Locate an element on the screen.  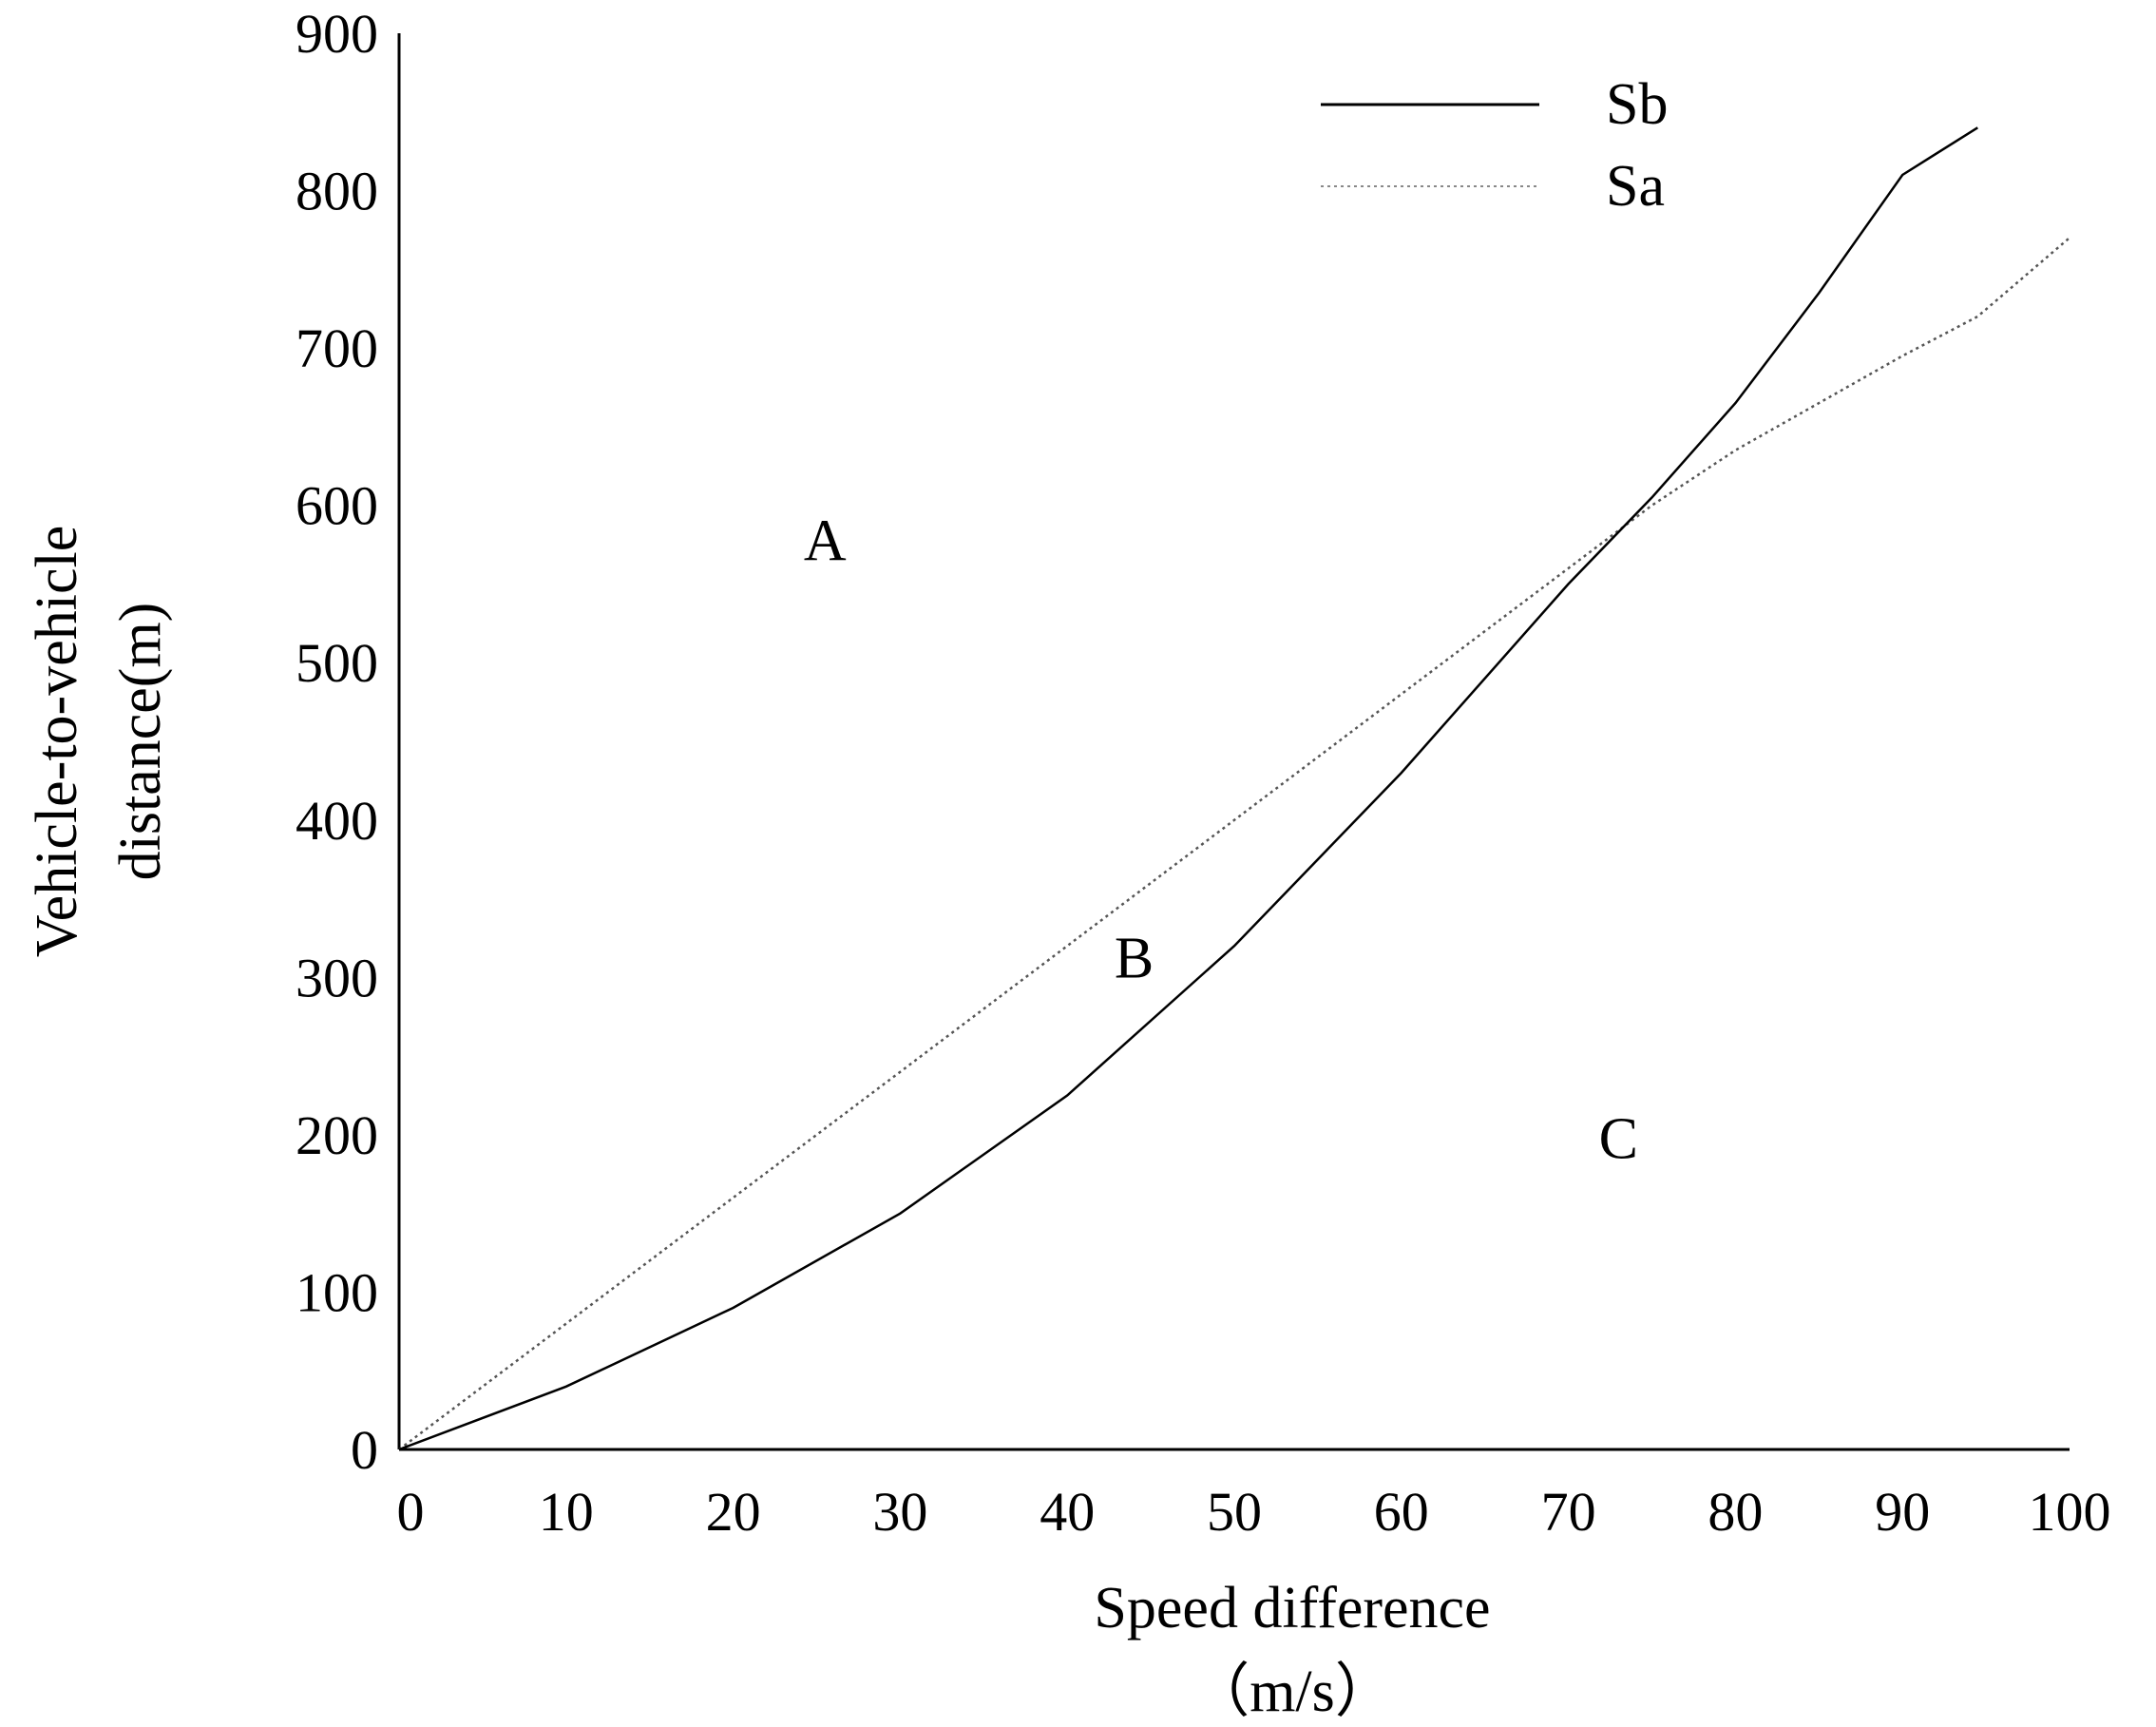
x-axis-ticks: 0 10 20 30 40 50 60 70 80 90 100 is located at coordinates (1254, 1512).